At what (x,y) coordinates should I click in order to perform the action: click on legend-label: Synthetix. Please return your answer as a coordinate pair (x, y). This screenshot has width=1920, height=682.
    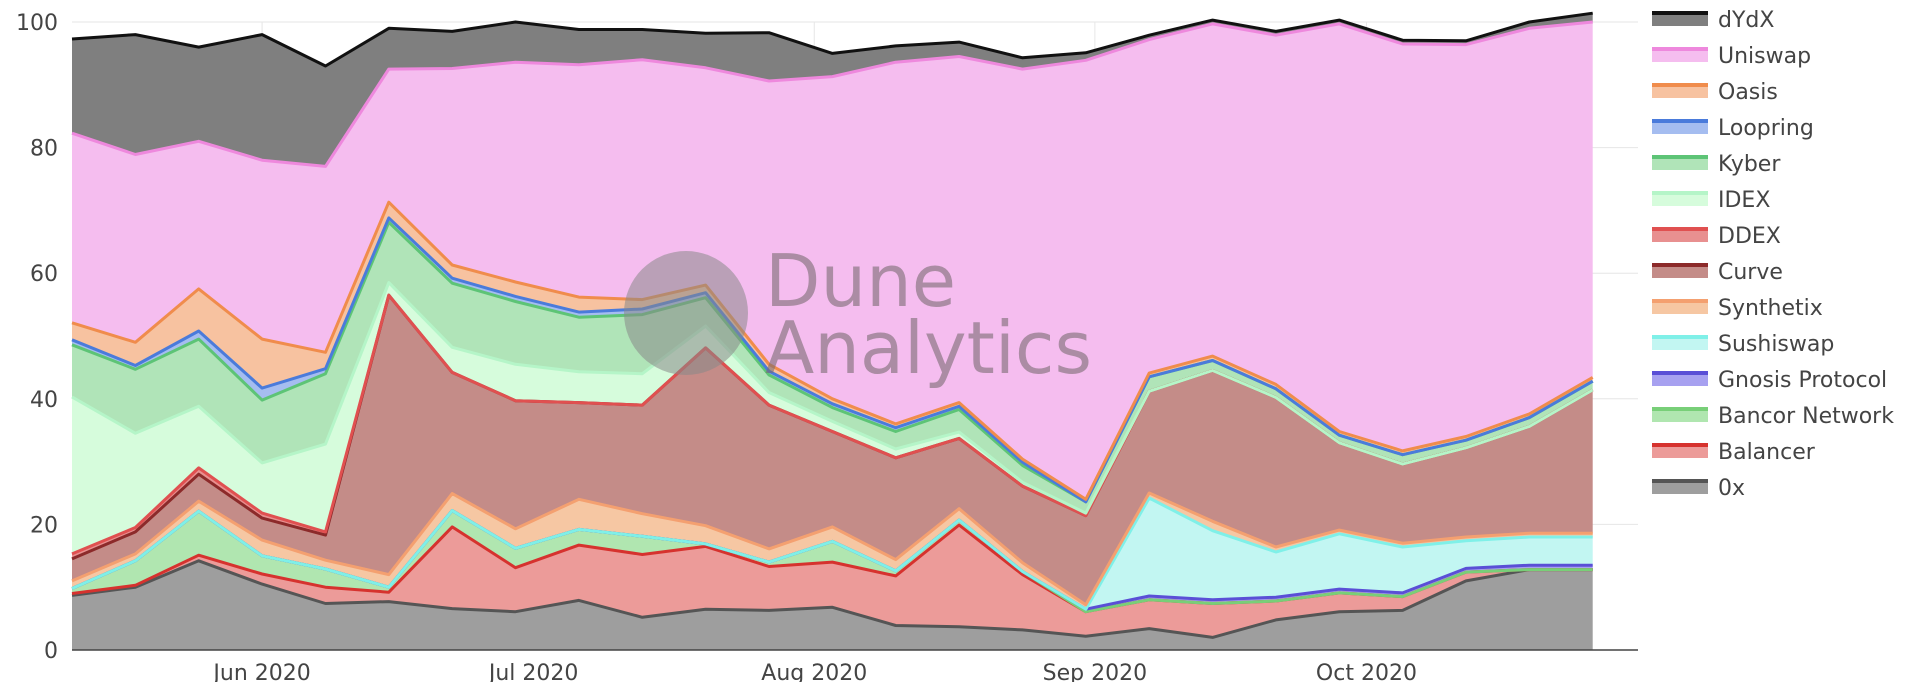
    Looking at the image, I should click on (1770, 308).